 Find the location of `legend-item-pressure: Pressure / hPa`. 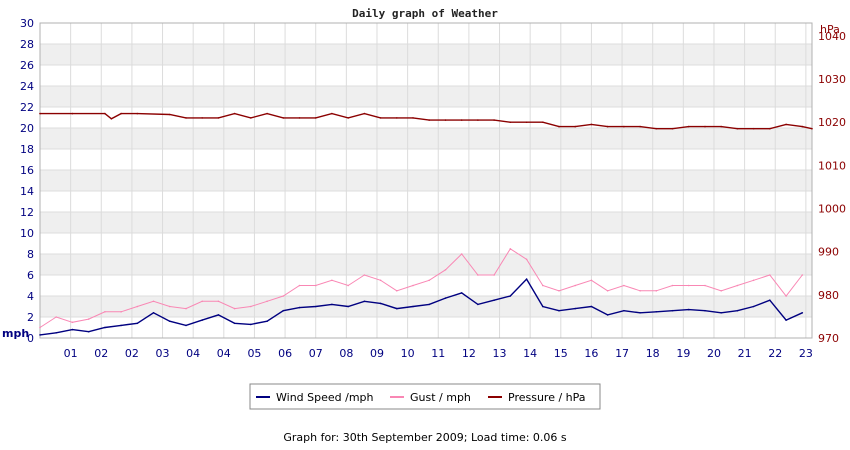

legend-item-pressure: Pressure / hPa is located at coordinates (537, 397).